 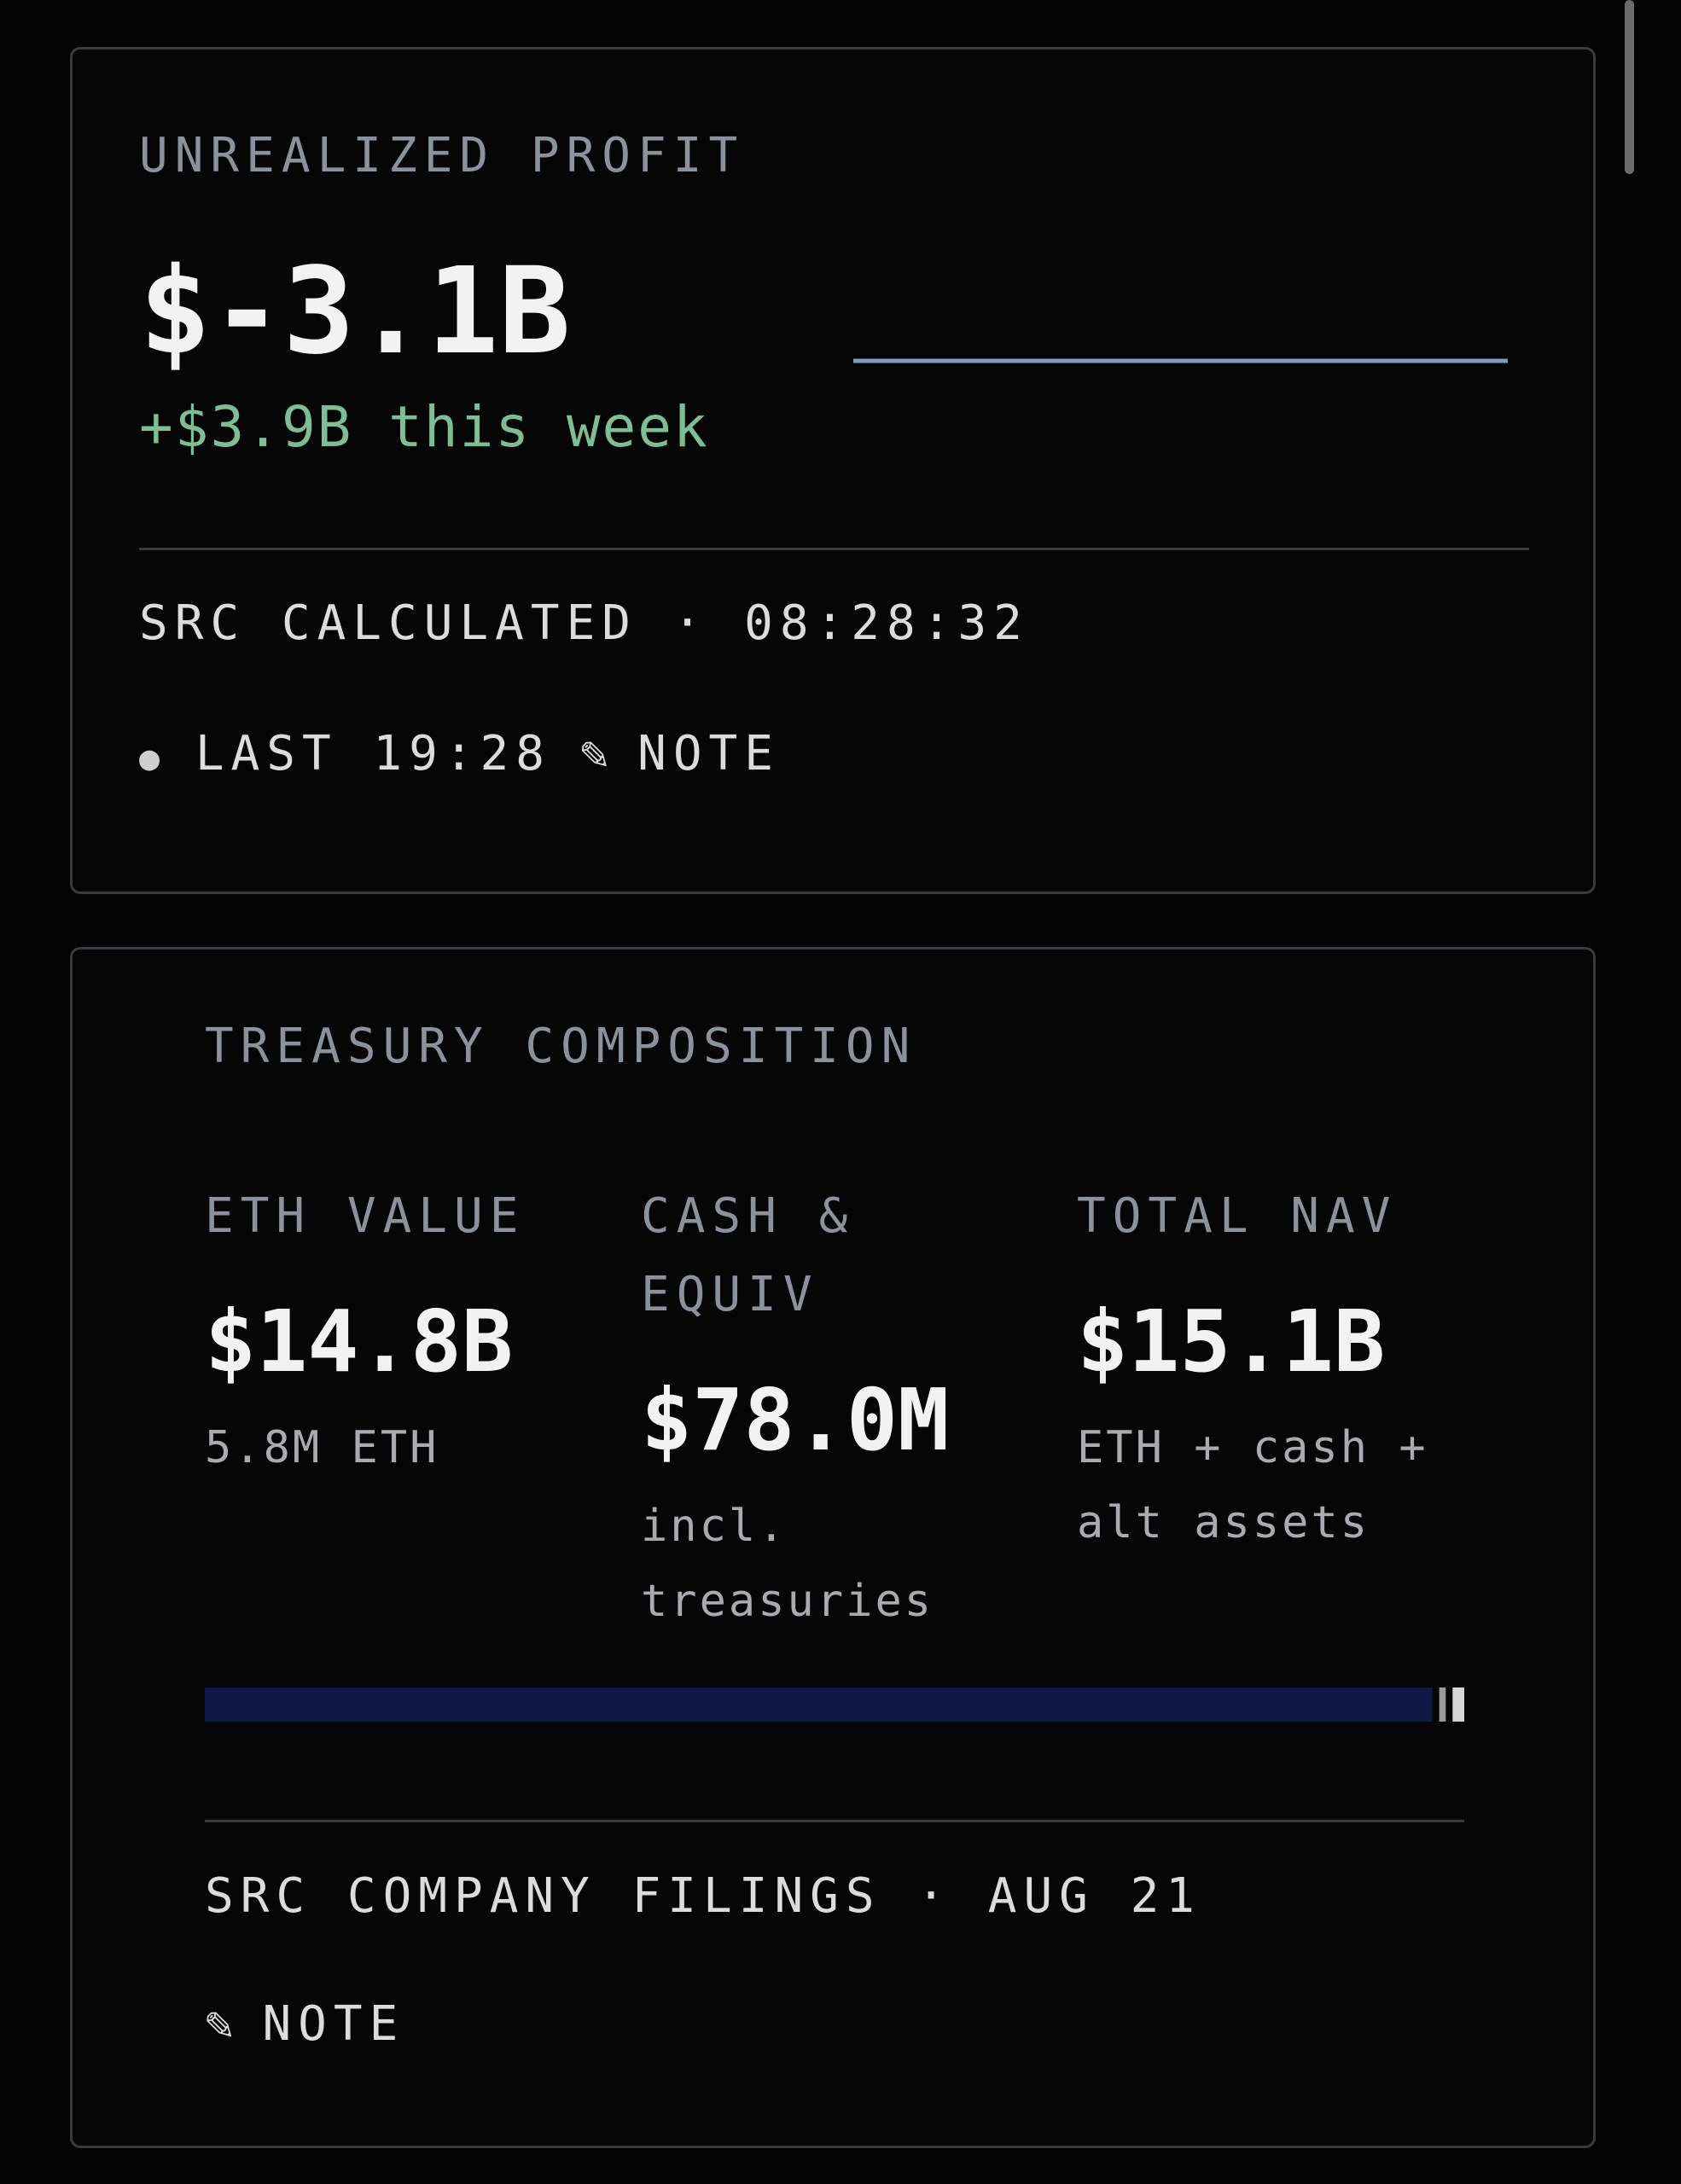 What do you see at coordinates (355, 311) in the screenshot?
I see `profit-value: $-3.1B` at bounding box center [355, 311].